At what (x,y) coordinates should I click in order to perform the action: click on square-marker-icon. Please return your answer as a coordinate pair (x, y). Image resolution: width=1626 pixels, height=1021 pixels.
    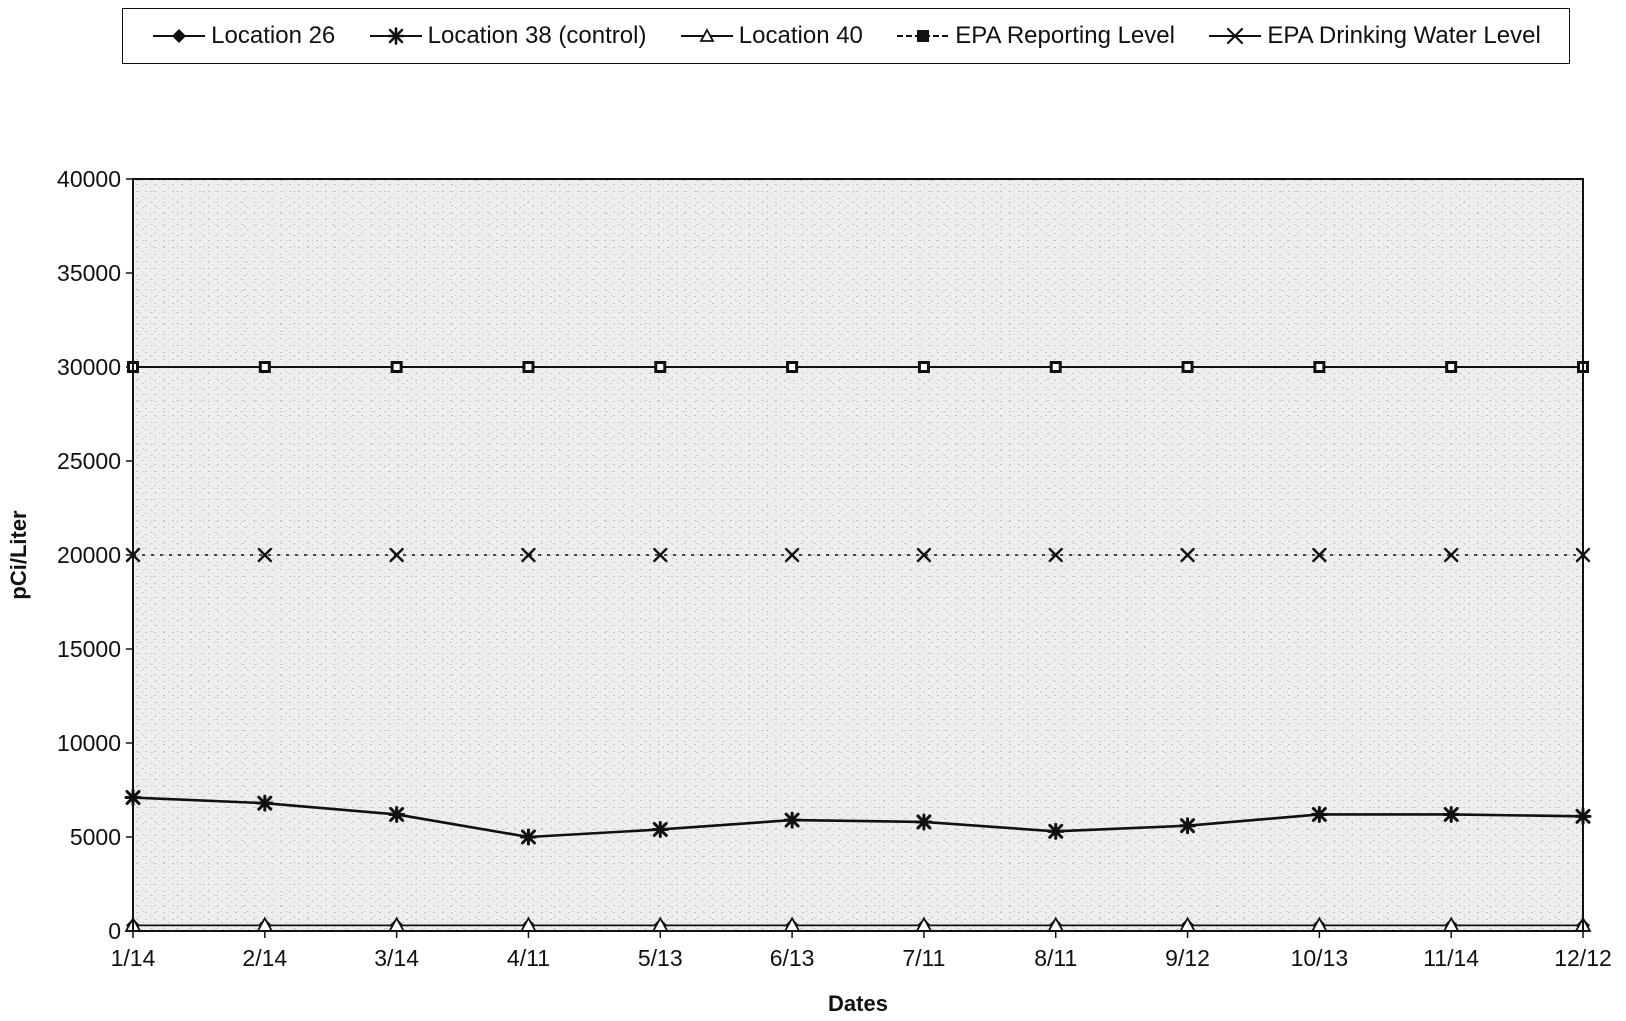
    Looking at the image, I should click on (923, 36).